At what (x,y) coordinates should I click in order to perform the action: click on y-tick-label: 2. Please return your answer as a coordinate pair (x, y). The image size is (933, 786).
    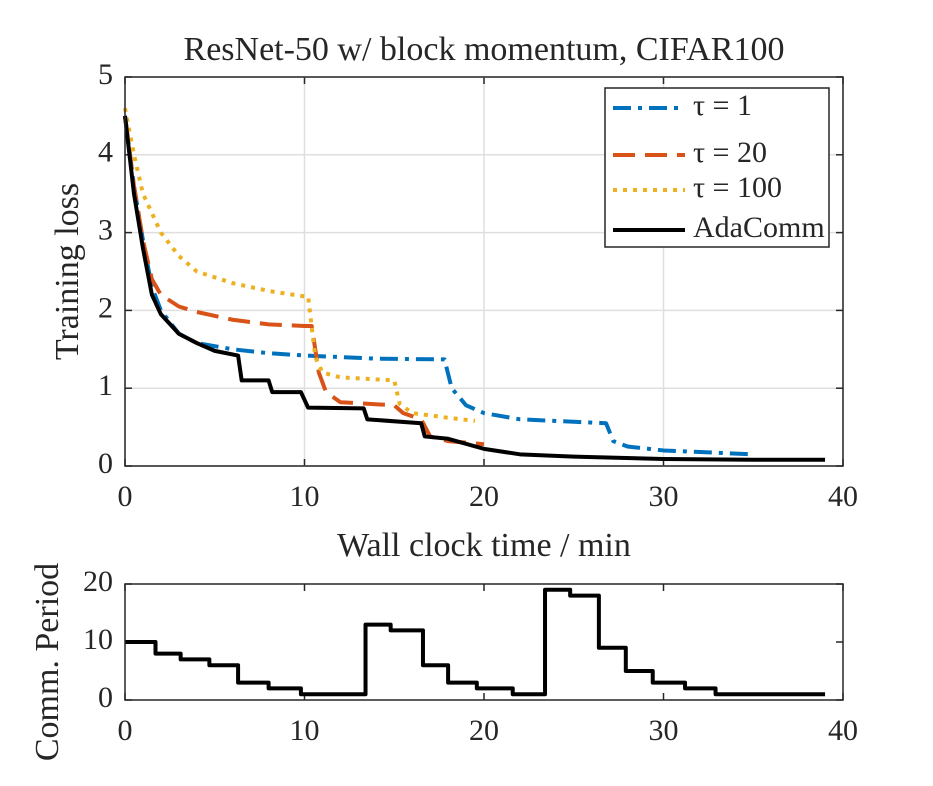
    Looking at the image, I should click on (105, 307).